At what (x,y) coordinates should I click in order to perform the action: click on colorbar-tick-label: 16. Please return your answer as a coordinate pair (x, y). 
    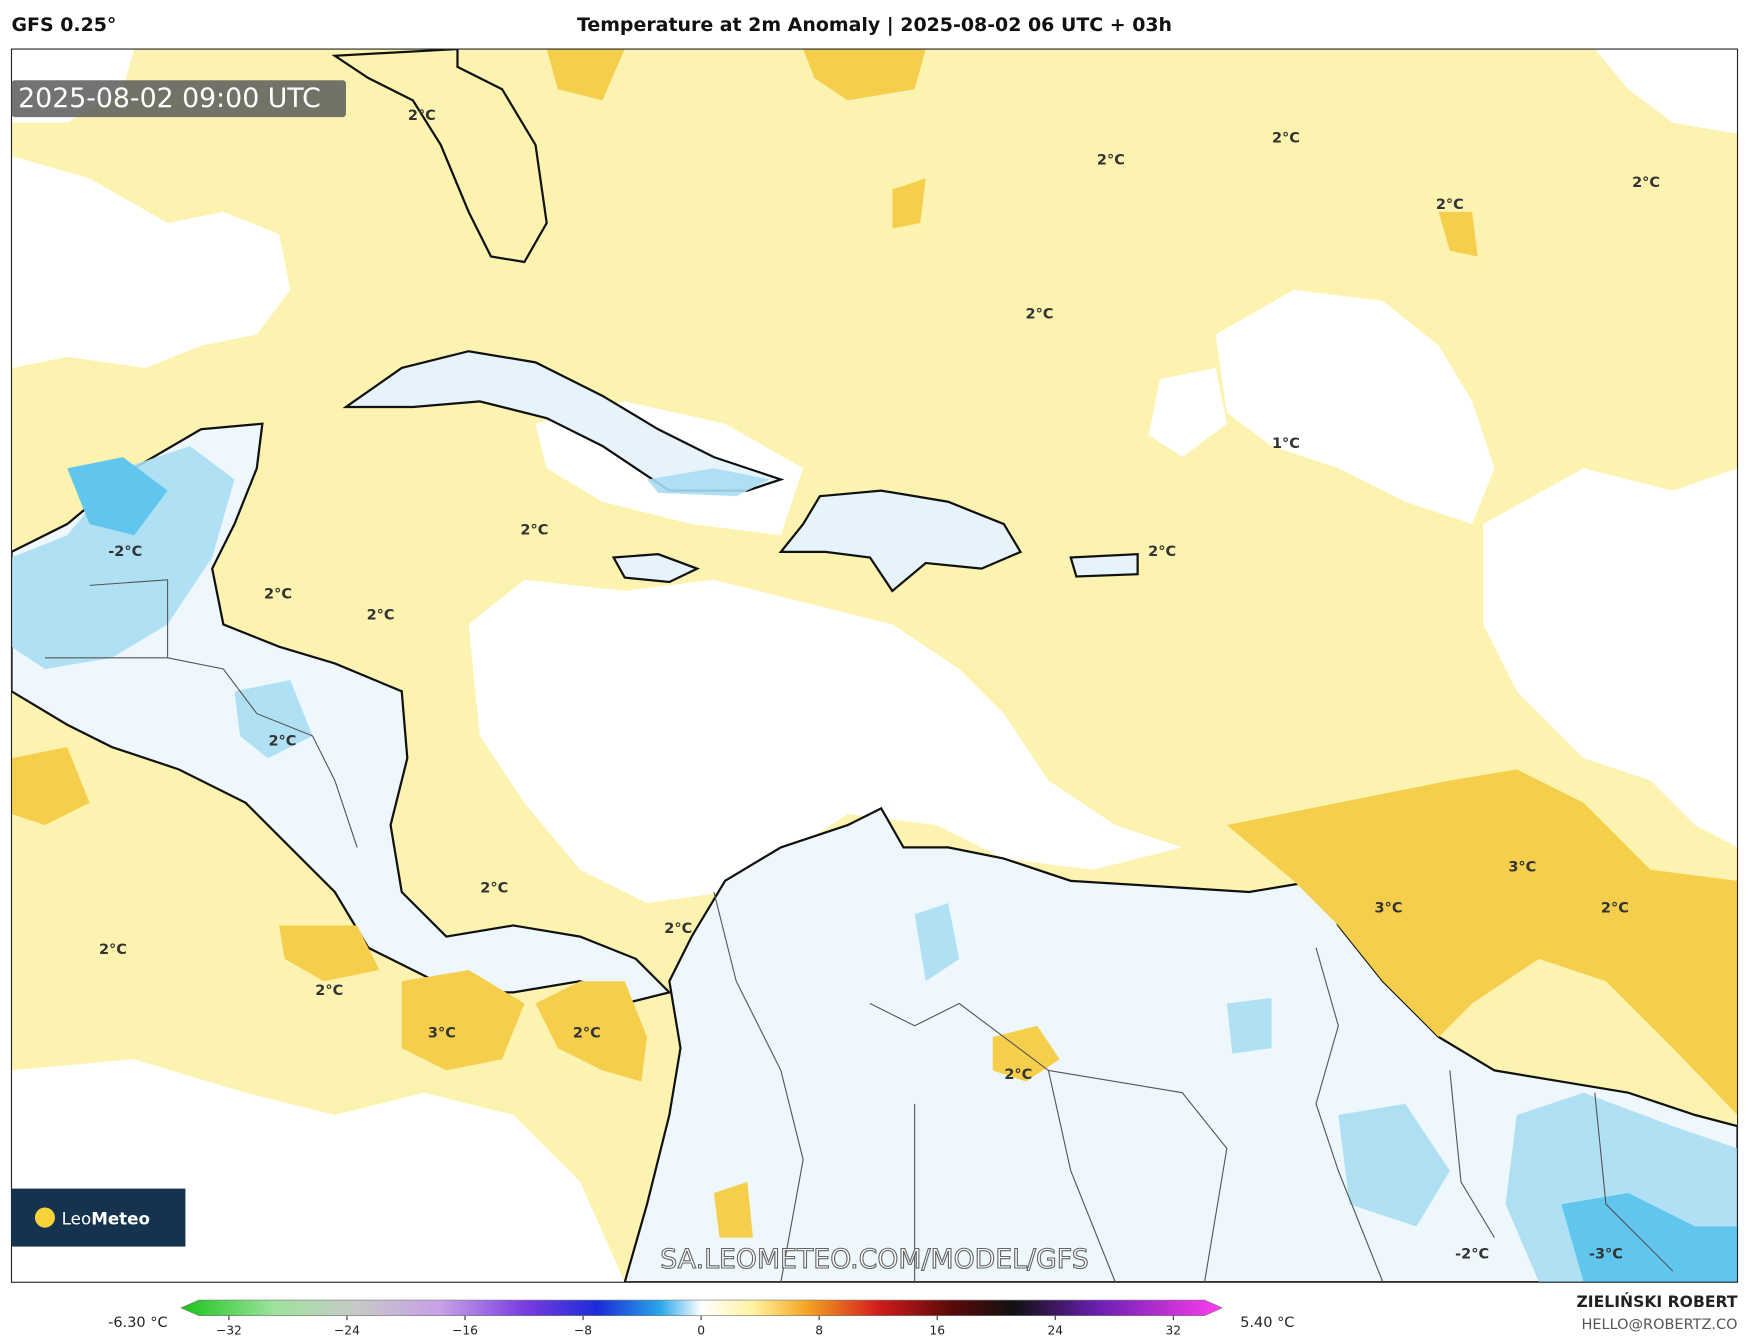
    Looking at the image, I should click on (937, 1331).